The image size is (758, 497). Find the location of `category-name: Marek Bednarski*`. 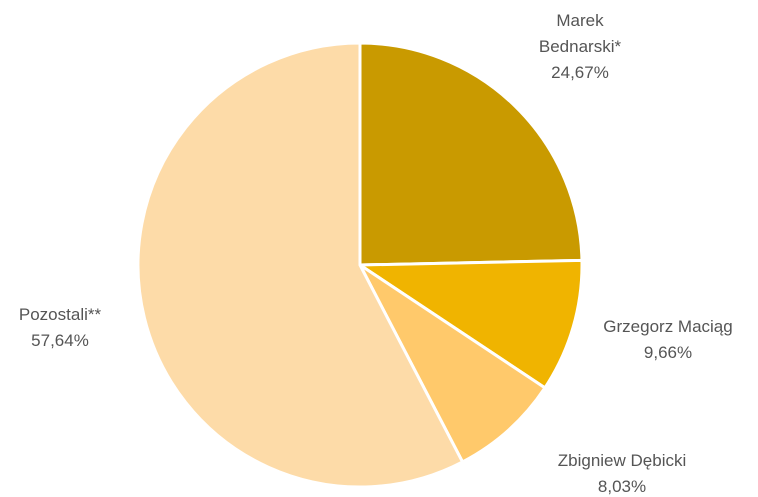

category-name: Marek Bednarski* is located at coordinates (580, 33).